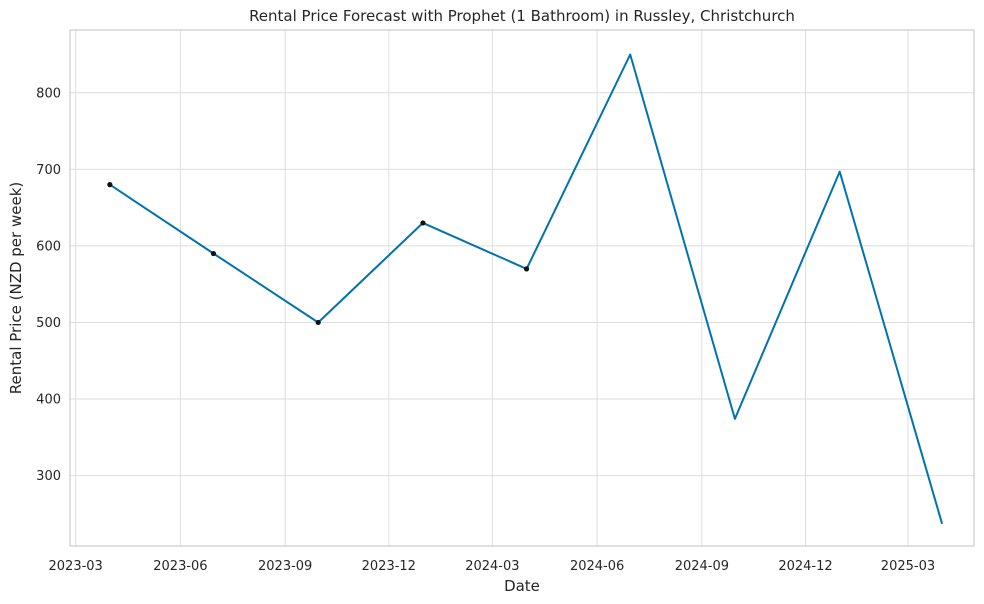  Describe the element at coordinates (48, 285) in the screenshot. I see `y-tick-labels: 300 400 500 600 700 800` at that location.